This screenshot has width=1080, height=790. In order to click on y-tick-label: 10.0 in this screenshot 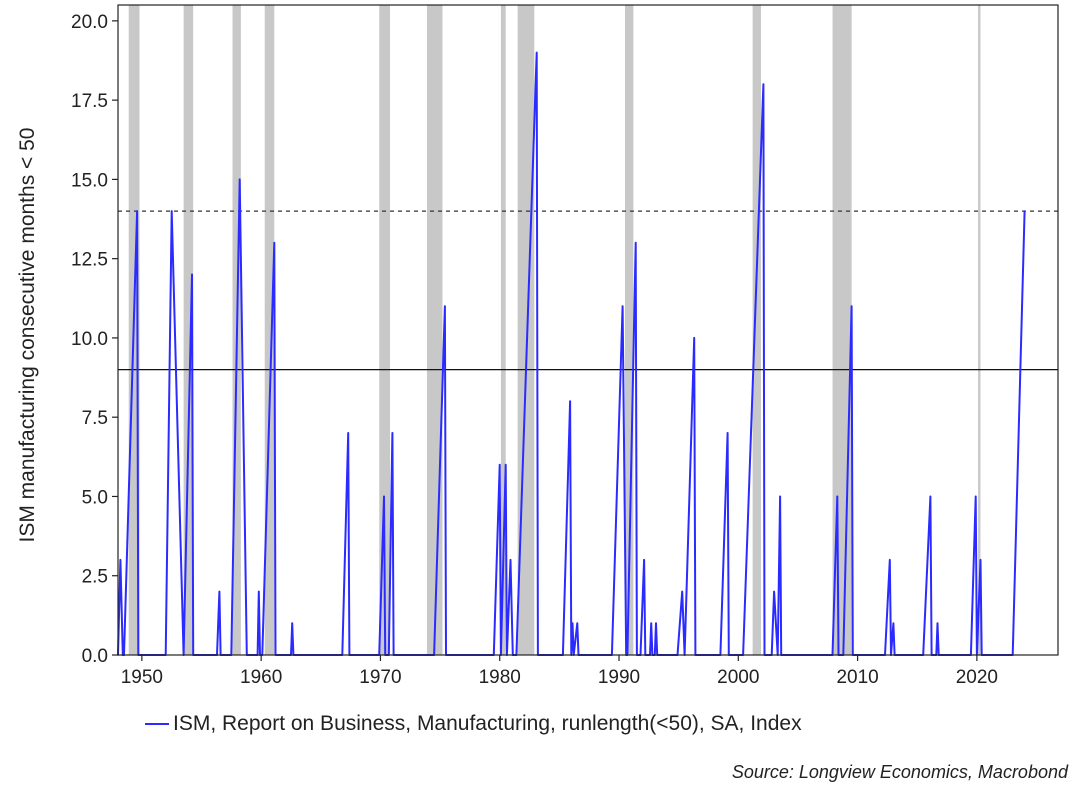, I will do `click(89, 339)`.